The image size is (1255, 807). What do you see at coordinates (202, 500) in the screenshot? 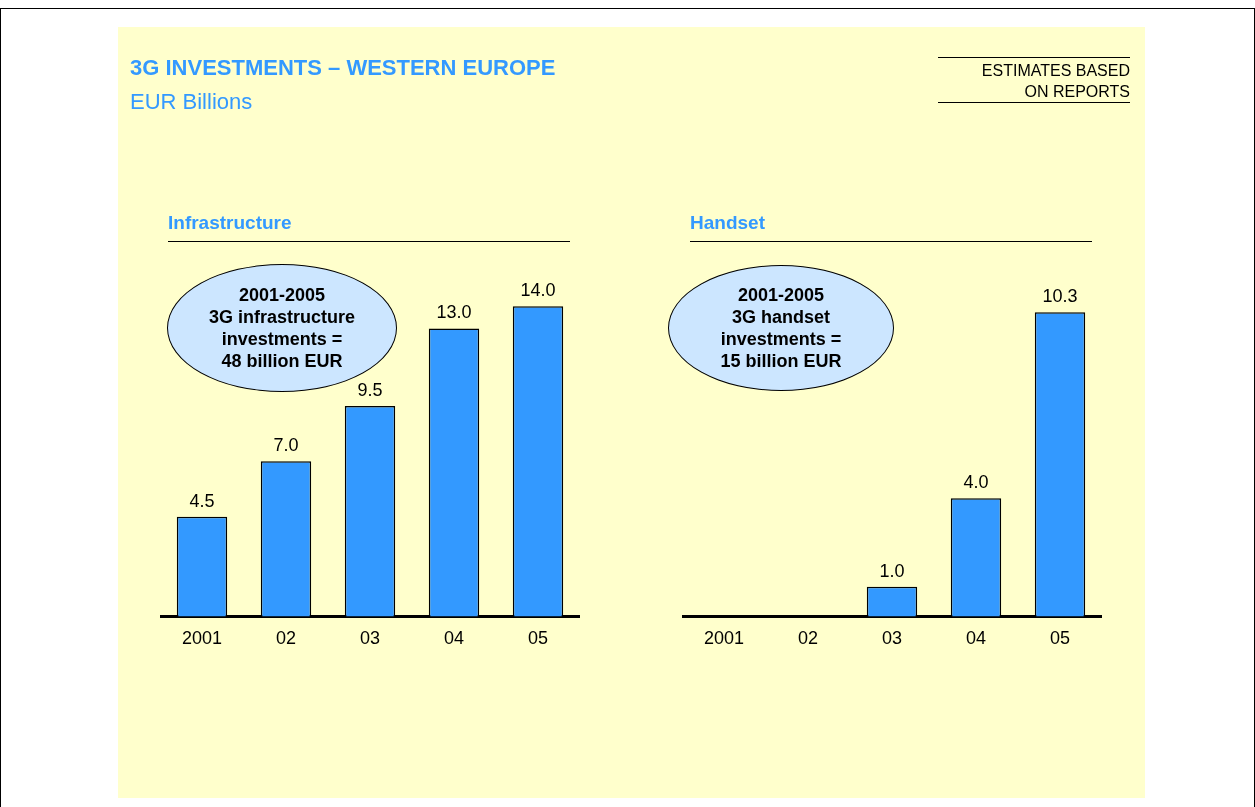
I see `data-label: 4.5` at bounding box center [202, 500].